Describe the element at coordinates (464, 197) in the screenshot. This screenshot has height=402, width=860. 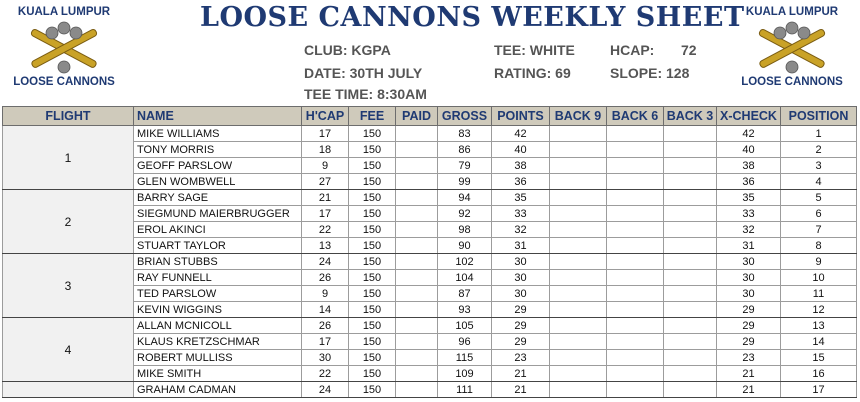
I see `gross-cell: 94` at that location.